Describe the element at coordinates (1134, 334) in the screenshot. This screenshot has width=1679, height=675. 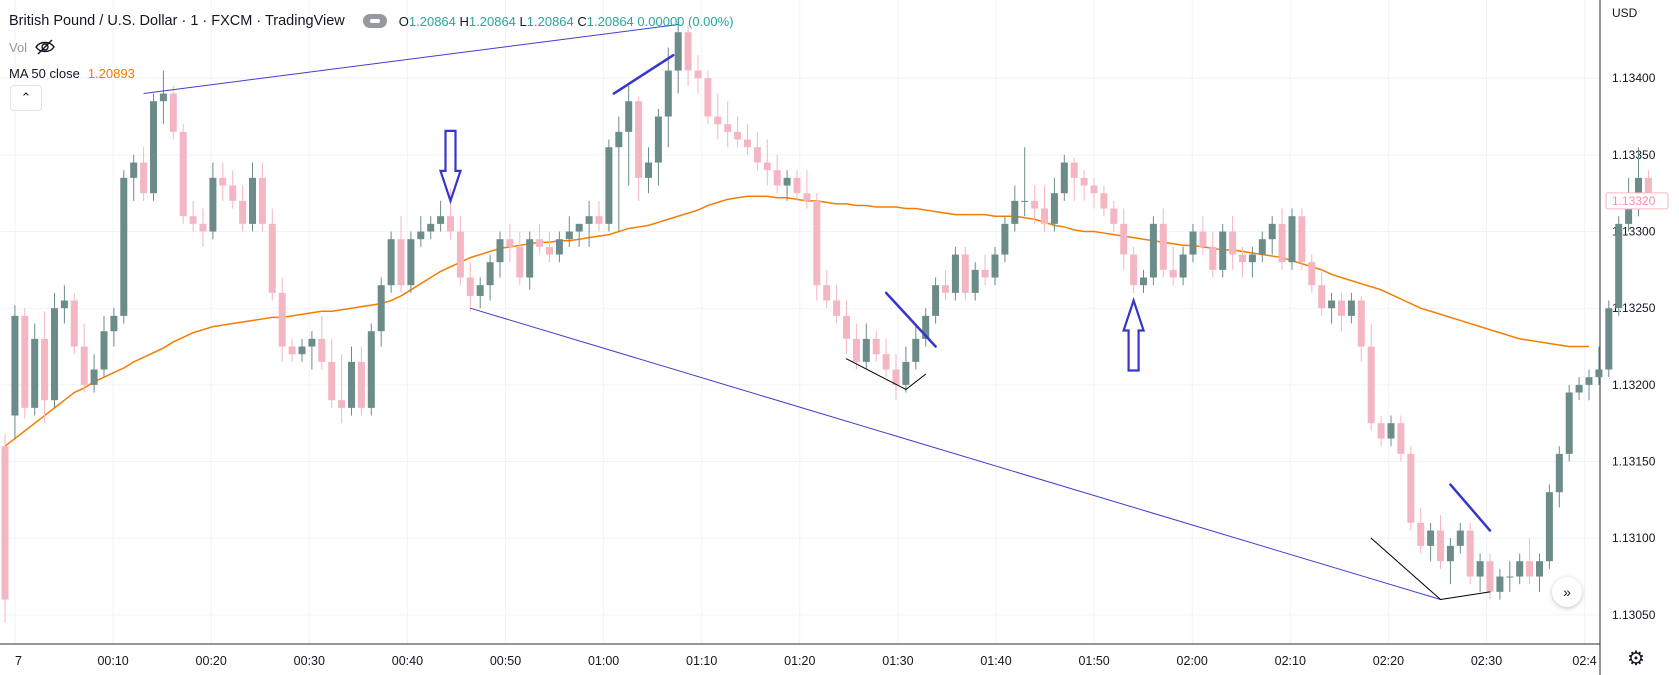
I see `arrow-up-icon` at that location.